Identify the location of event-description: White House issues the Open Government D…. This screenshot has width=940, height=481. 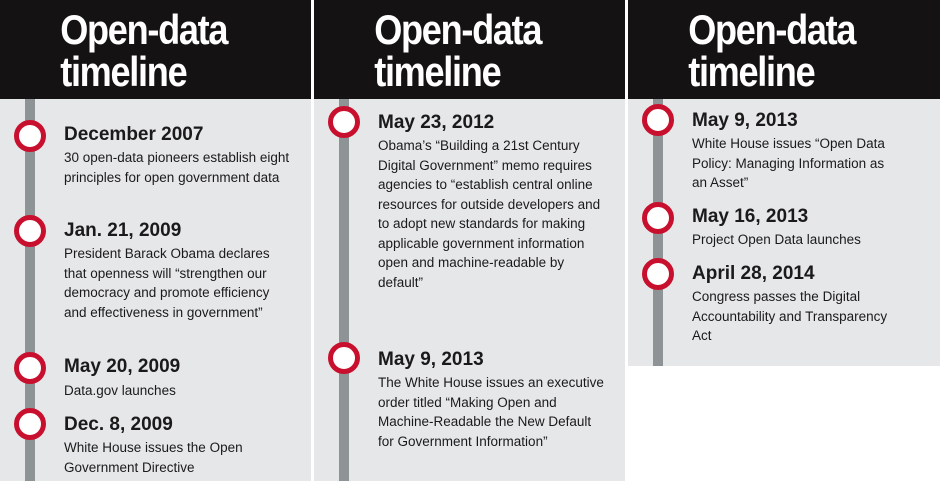
(153, 457).